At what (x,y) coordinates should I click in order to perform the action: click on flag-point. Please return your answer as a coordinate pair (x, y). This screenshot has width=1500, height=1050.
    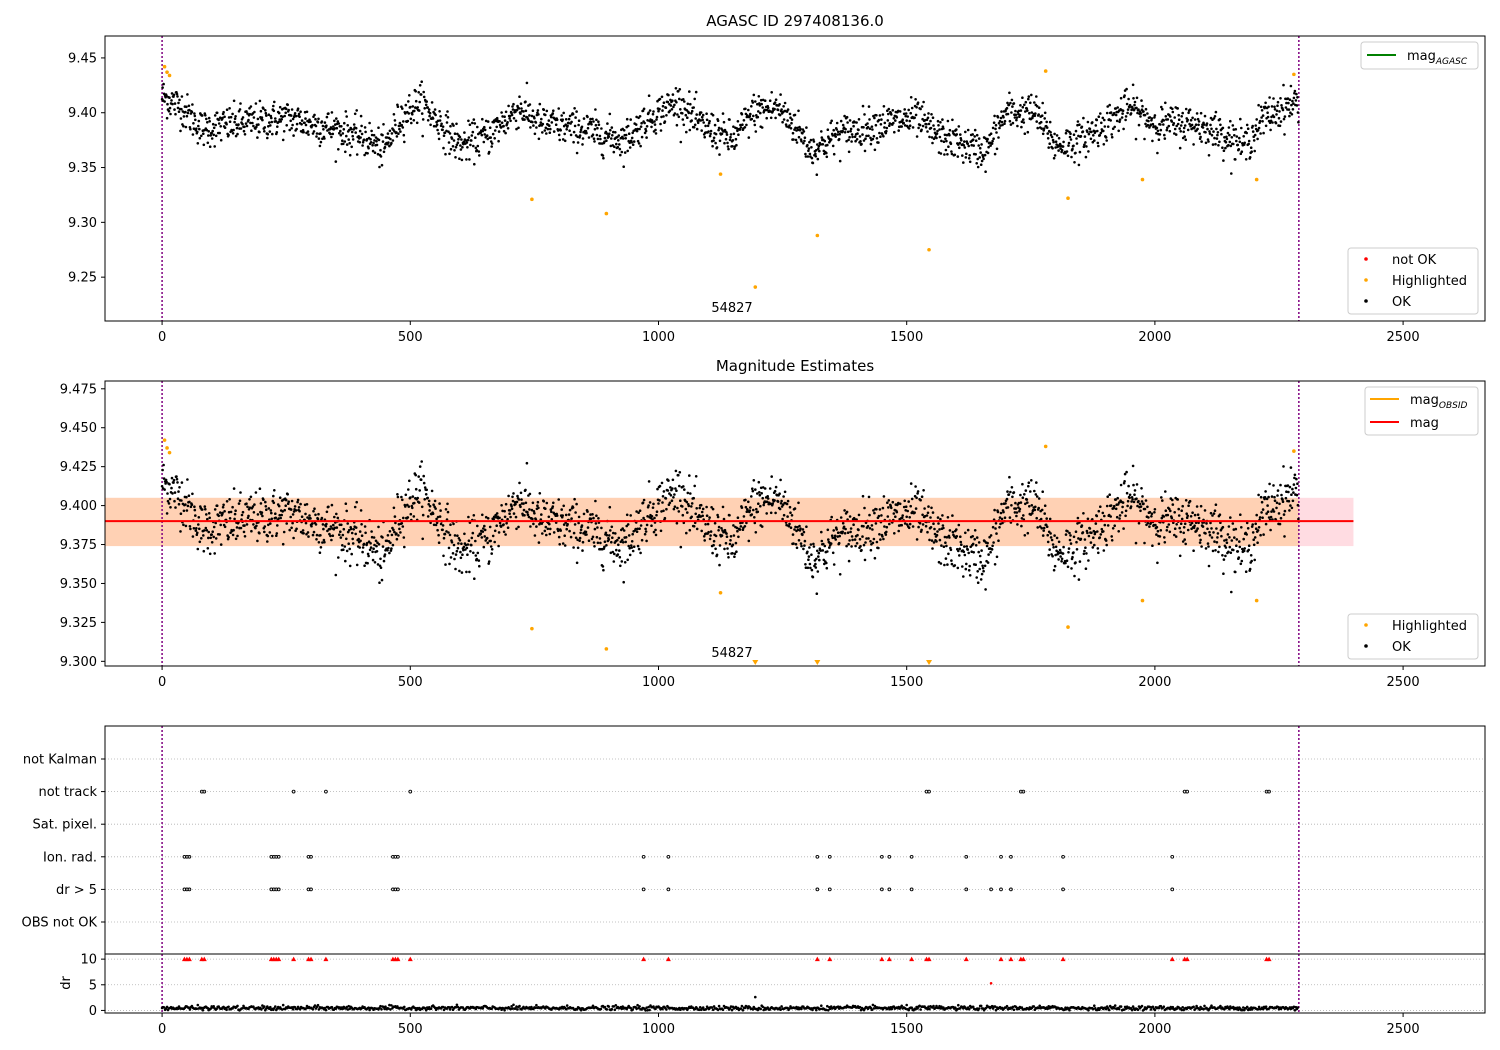
    Looking at the image, I should click on (991, 889).